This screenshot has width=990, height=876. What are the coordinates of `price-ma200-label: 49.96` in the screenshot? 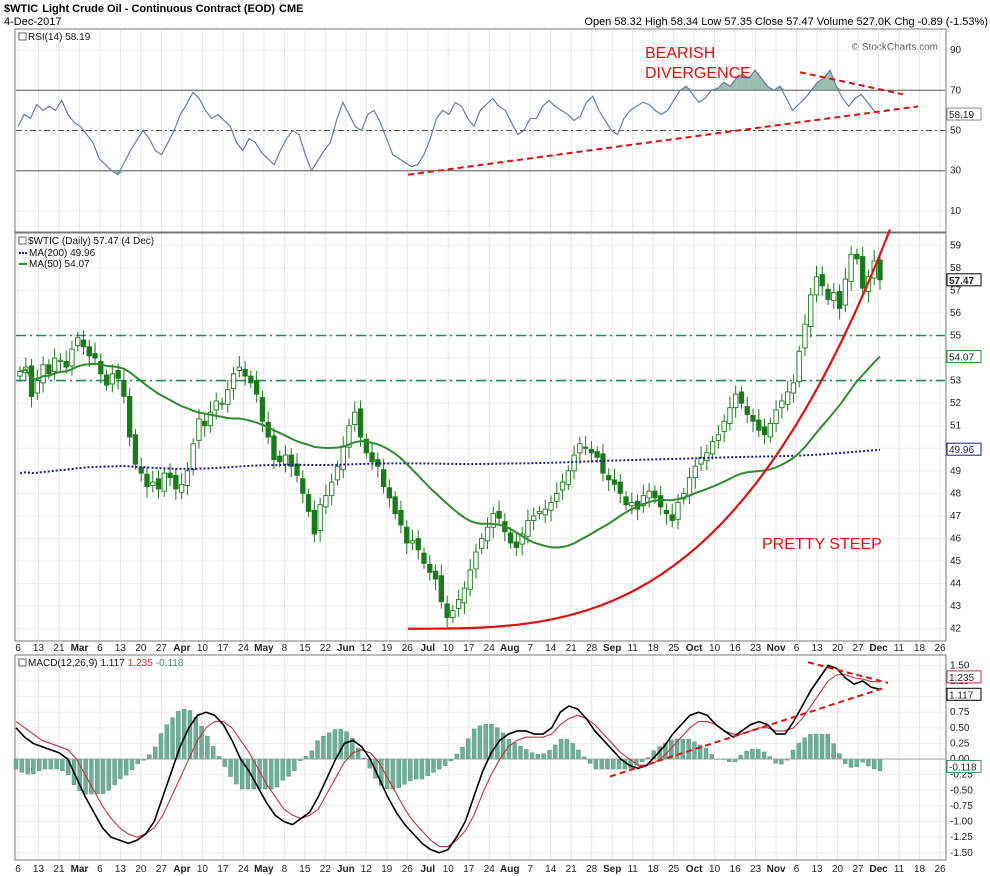 It's located at (961, 450).